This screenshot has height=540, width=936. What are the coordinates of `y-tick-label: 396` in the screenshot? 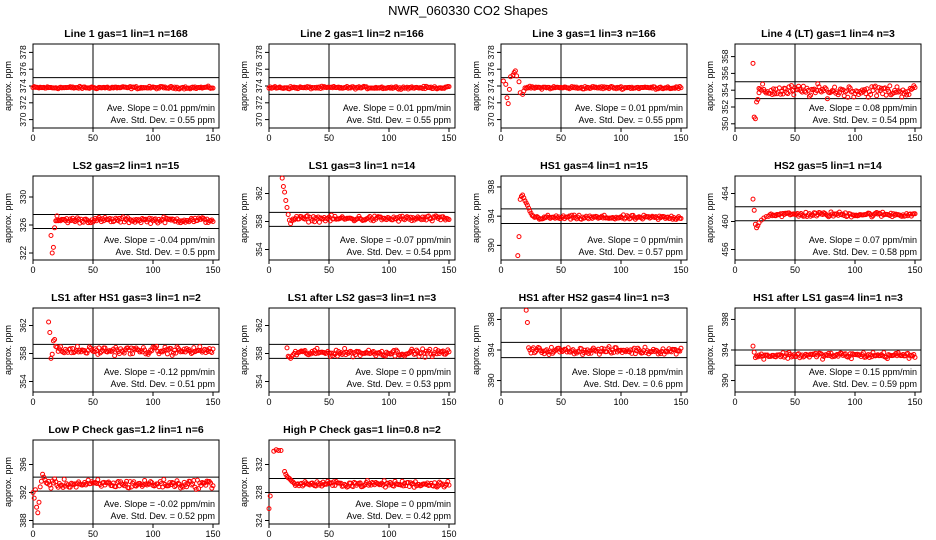 It's located at (23, 464).